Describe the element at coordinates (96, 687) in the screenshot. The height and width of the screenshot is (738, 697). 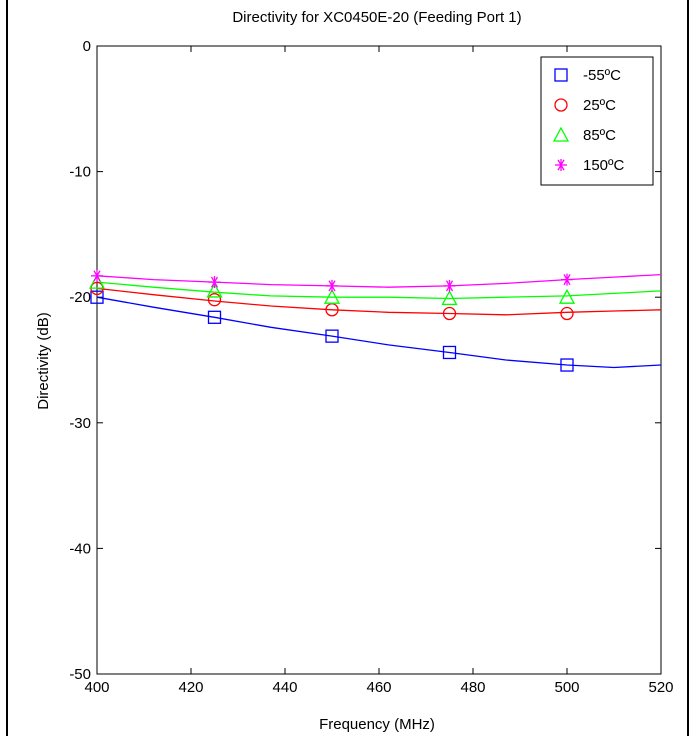
I see `x-tick-label: 400` at that location.